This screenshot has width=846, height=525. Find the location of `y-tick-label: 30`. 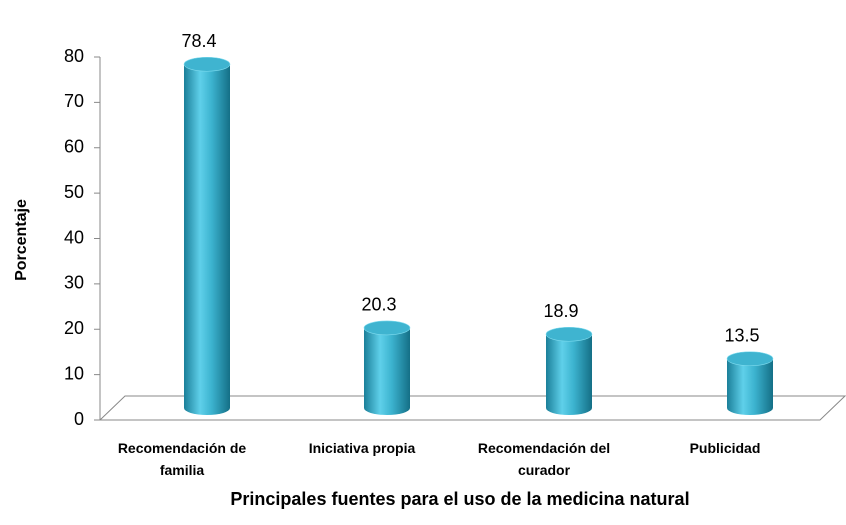

y-tick-label: 30 is located at coordinates (74, 283).